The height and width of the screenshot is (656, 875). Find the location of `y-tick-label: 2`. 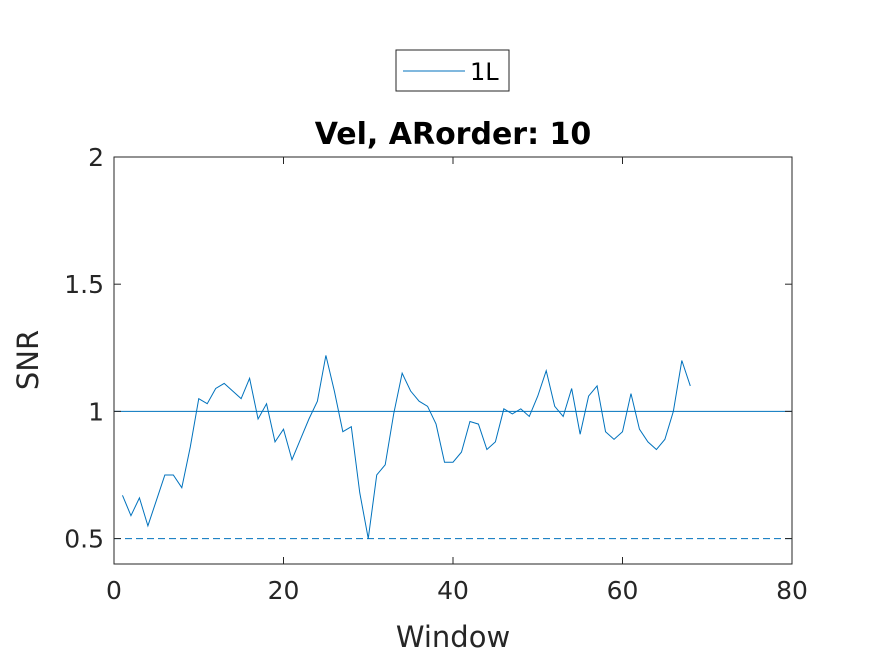

y-tick-label: 2 is located at coordinates (96, 157).